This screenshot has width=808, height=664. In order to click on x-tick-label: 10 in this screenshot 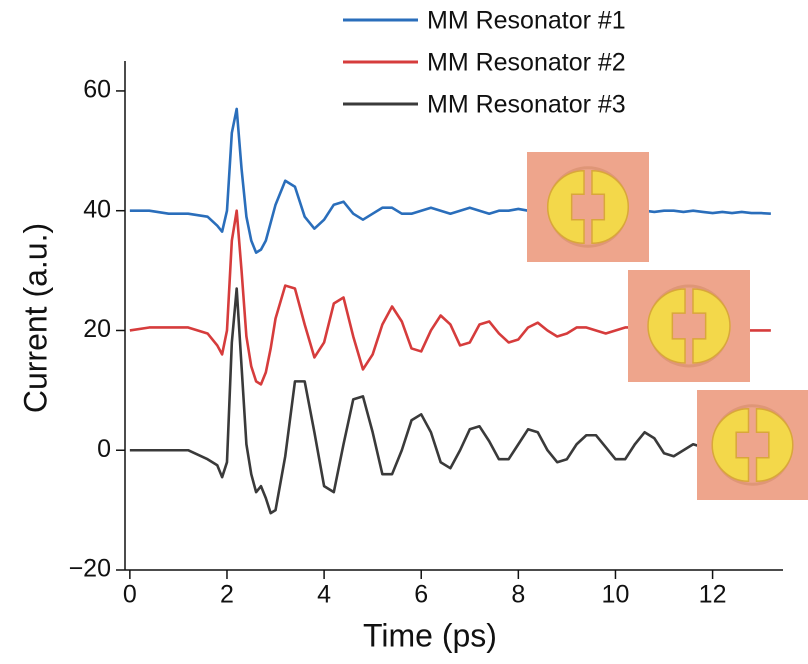, I will do `click(616, 595)`.